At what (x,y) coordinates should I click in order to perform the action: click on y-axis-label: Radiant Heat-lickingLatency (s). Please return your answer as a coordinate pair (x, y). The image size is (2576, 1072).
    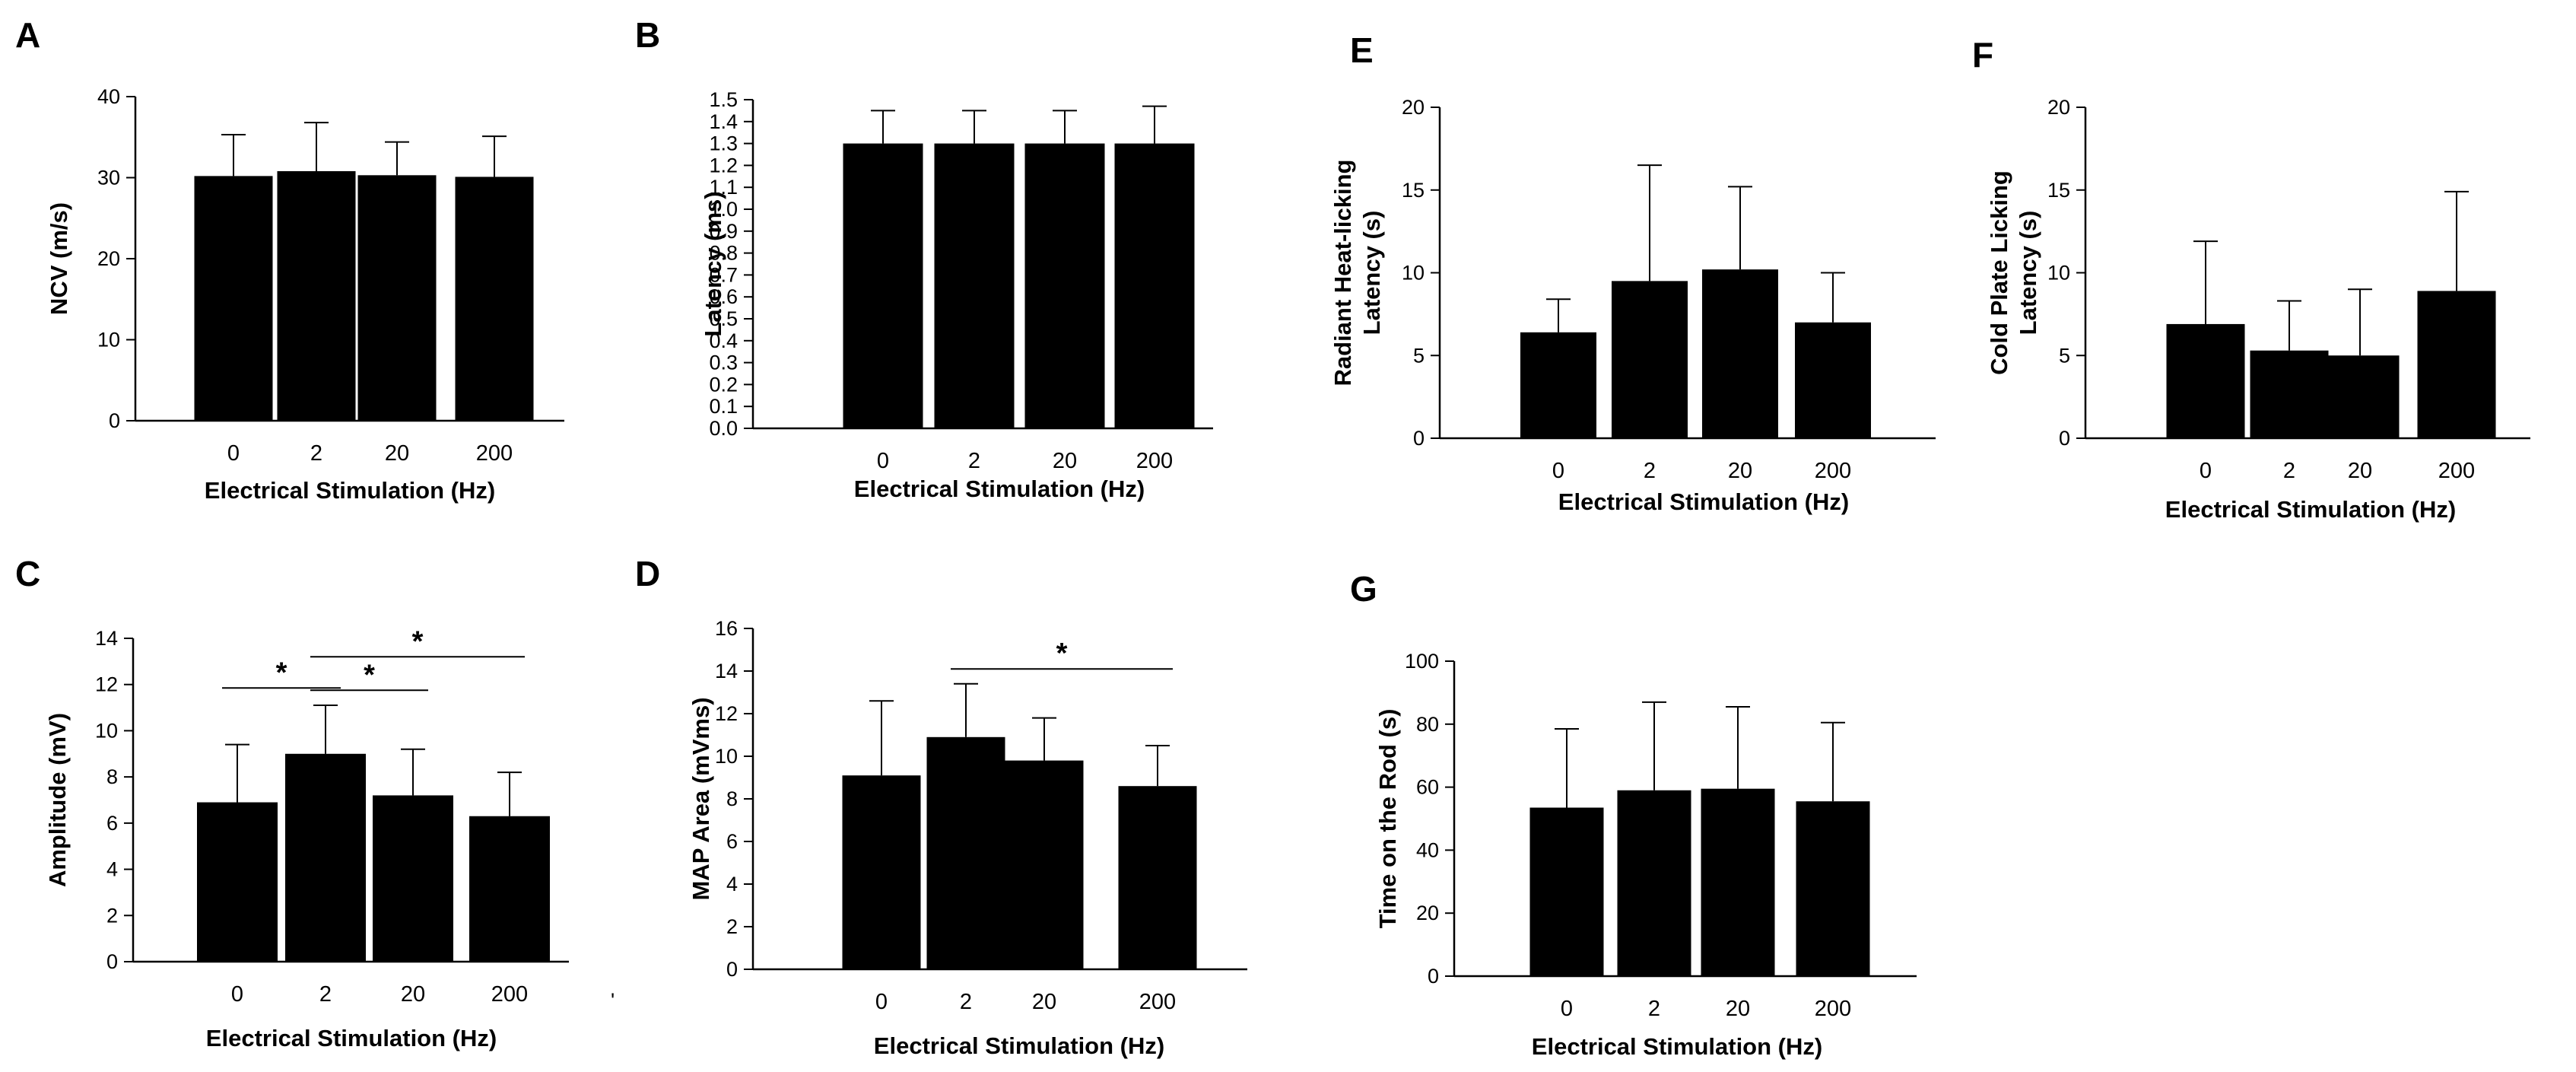
    Looking at the image, I should click on (1357, 273).